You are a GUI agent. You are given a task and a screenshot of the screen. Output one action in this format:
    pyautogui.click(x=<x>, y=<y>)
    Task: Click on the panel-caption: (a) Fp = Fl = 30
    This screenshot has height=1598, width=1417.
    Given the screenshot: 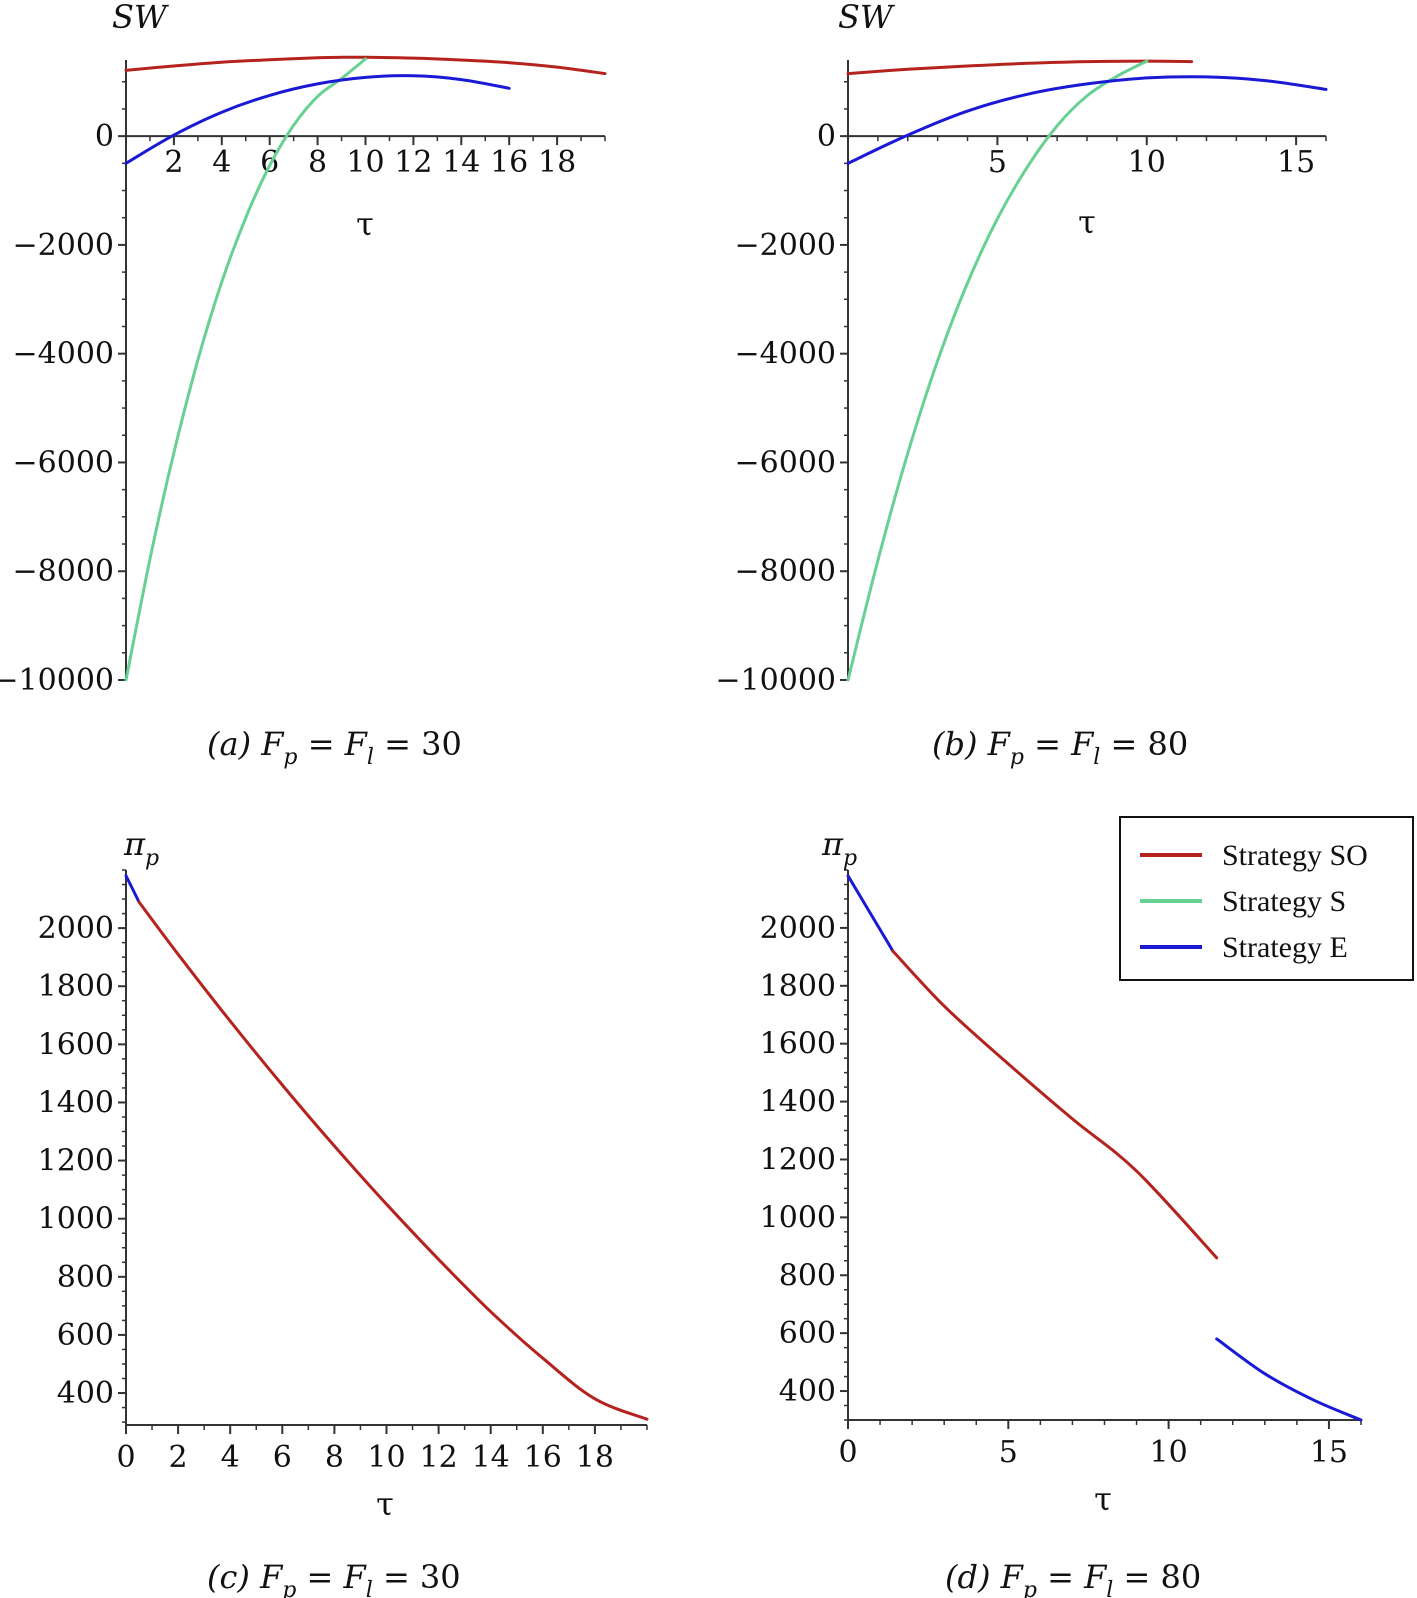 What is the action you would take?
    pyautogui.click(x=334, y=747)
    